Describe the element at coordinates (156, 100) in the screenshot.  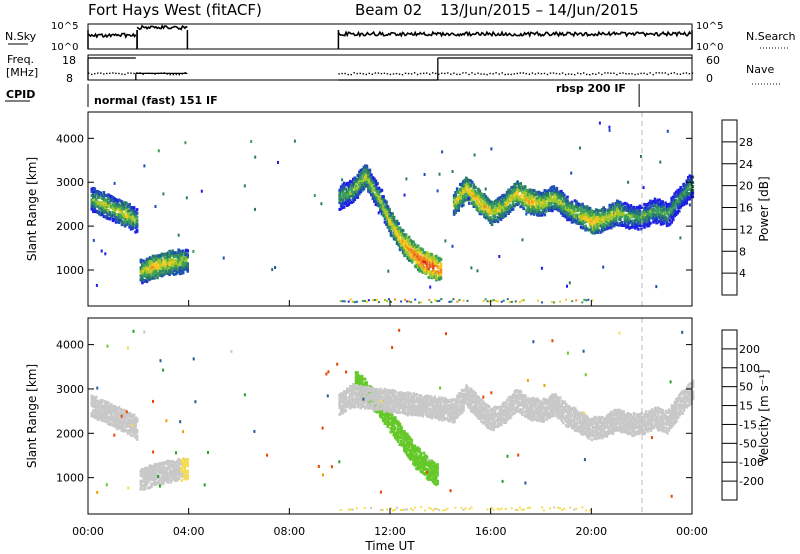
I see `cpid-mode-1: normal (fast) 151 IF` at that location.